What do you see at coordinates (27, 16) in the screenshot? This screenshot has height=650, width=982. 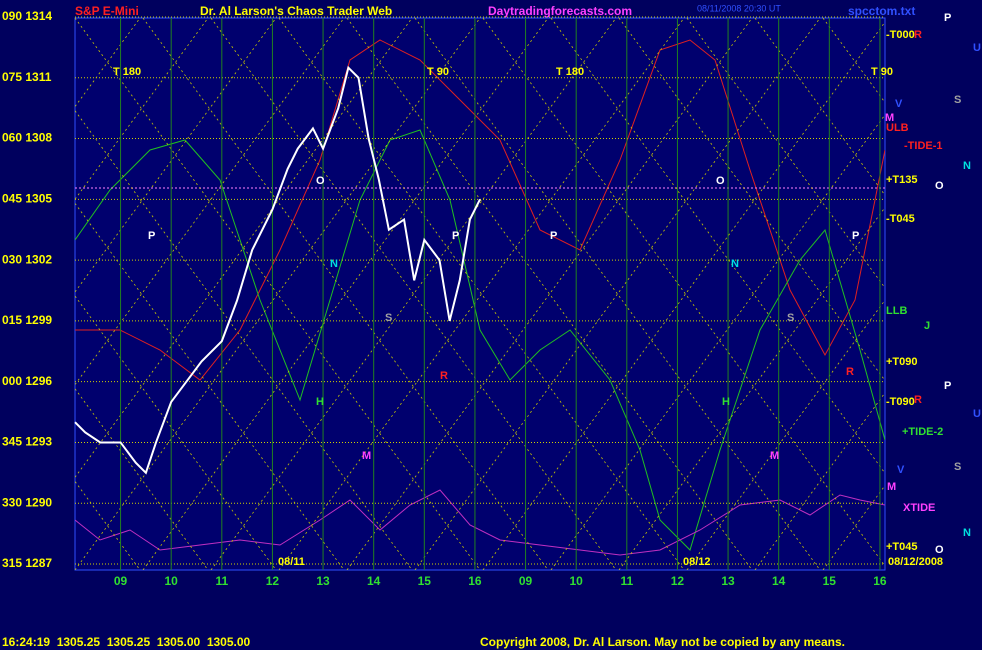 I see `y-tick-label: 090 1314` at bounding box center [27, 16].